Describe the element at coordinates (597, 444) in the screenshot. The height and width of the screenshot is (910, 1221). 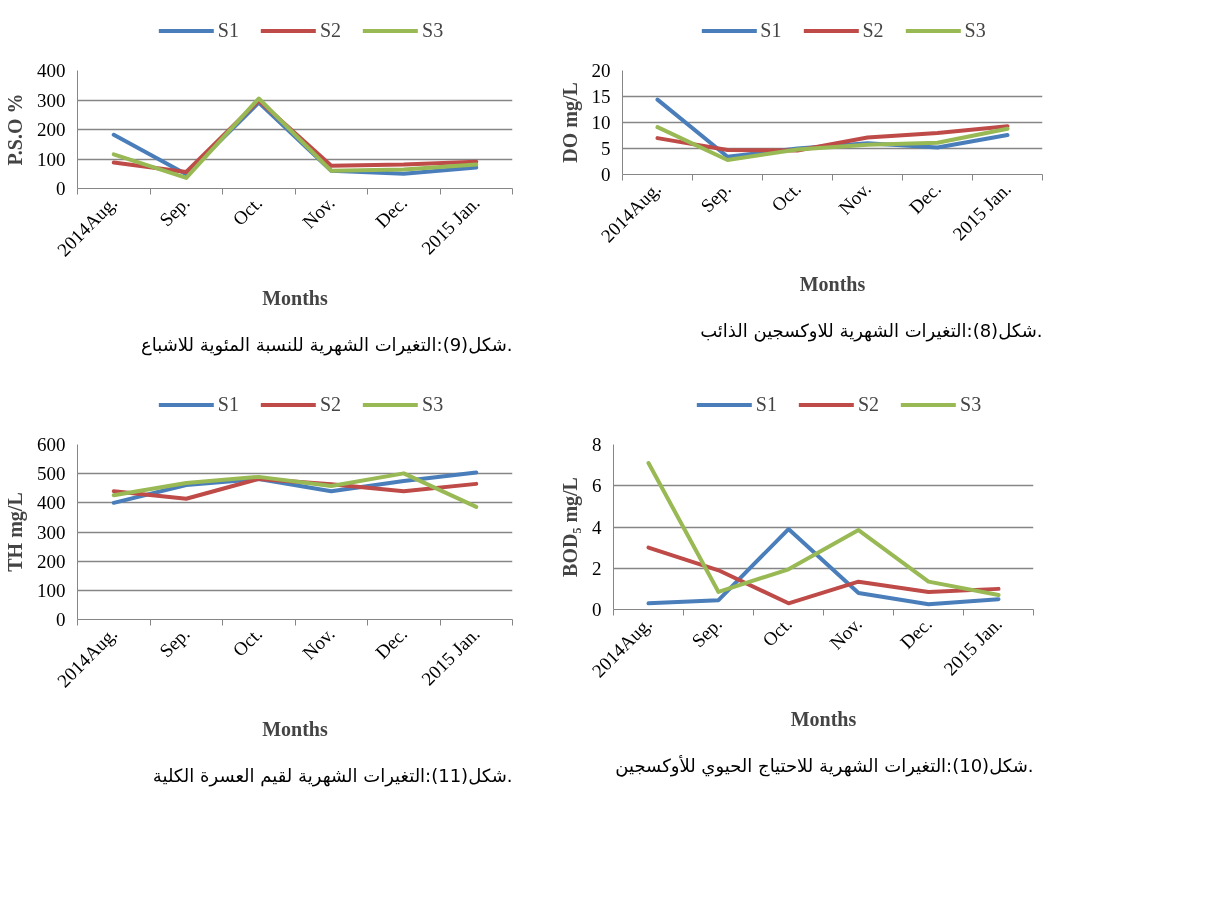
I see `y-tick-label: 8` at that location.